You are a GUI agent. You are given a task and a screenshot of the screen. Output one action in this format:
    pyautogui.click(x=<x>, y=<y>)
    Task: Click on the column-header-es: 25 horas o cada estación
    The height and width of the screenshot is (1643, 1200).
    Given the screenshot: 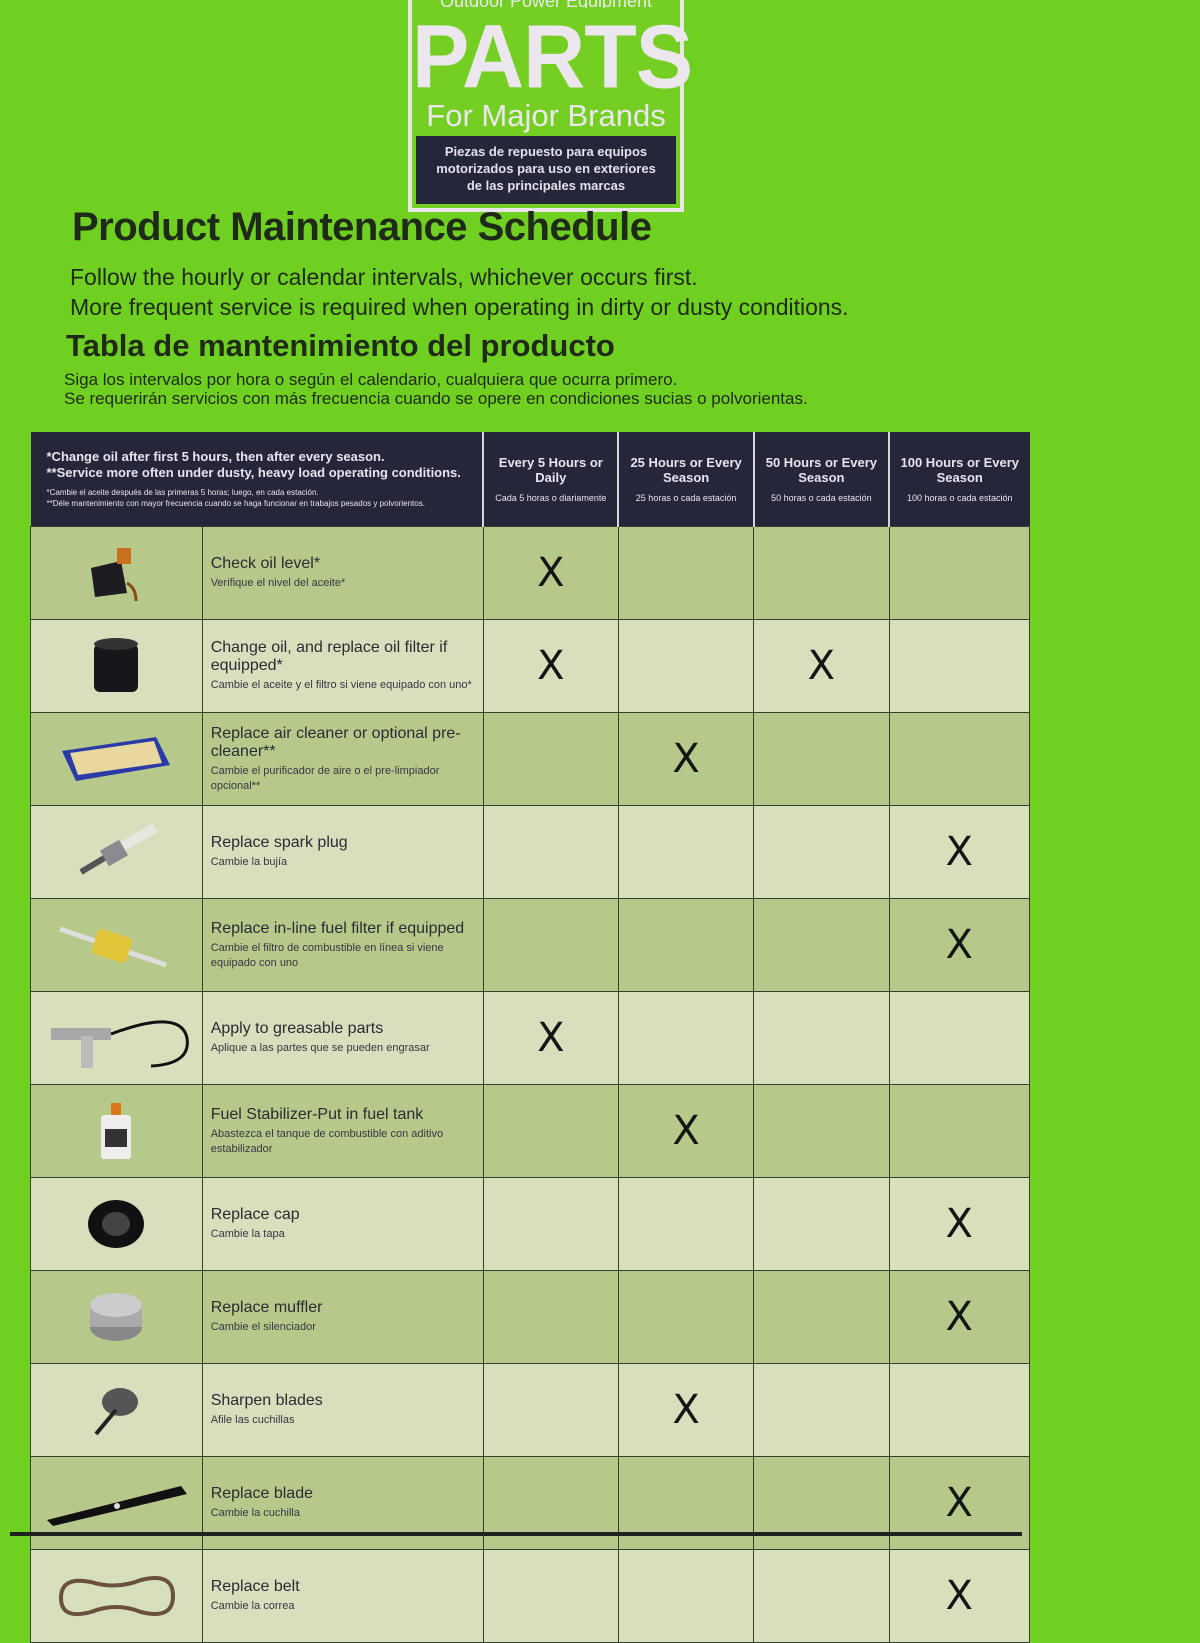 What is the action you would take?
    pyautogui.click(x=686, y=498)
    